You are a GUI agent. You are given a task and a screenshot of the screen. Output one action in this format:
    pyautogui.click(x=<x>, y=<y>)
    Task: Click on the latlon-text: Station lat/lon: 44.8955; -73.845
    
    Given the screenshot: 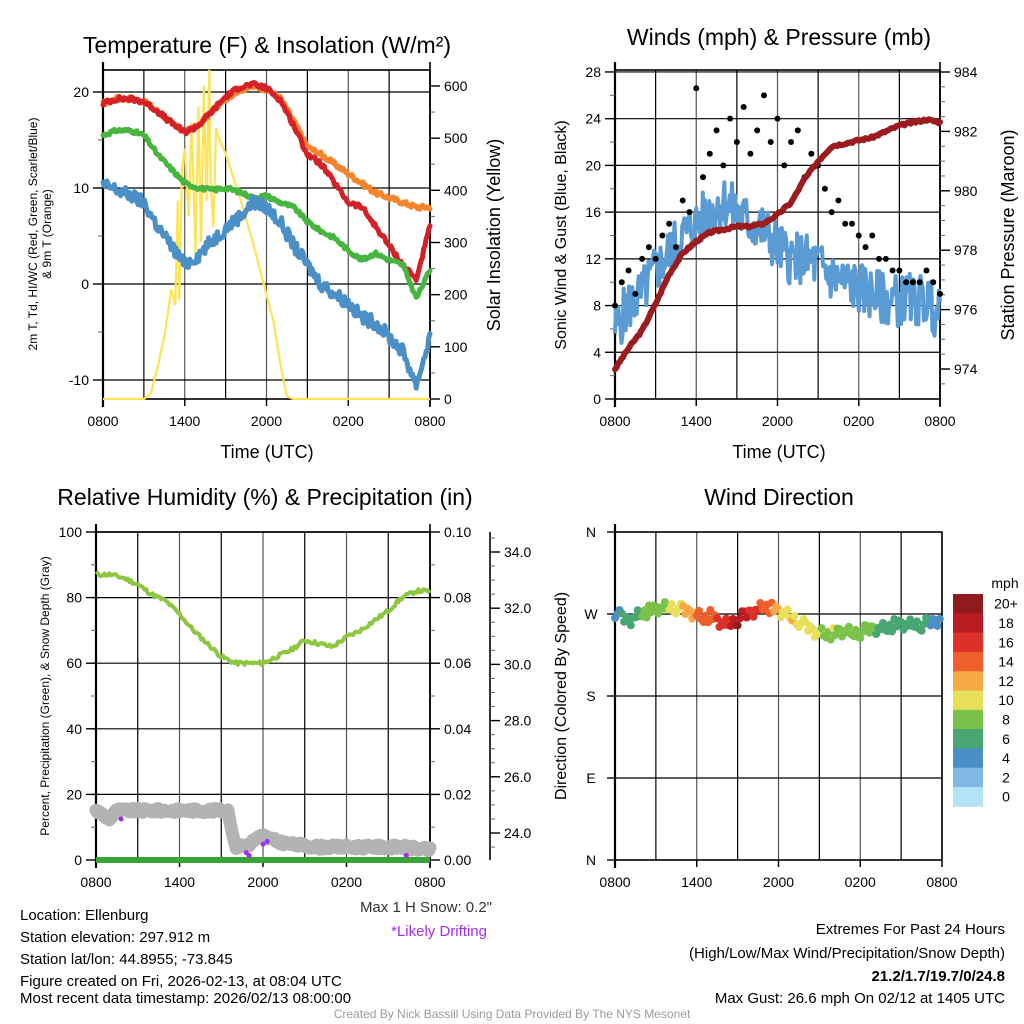 What is the action you would take?
    pyautogui.click(x=126, y=959)
    